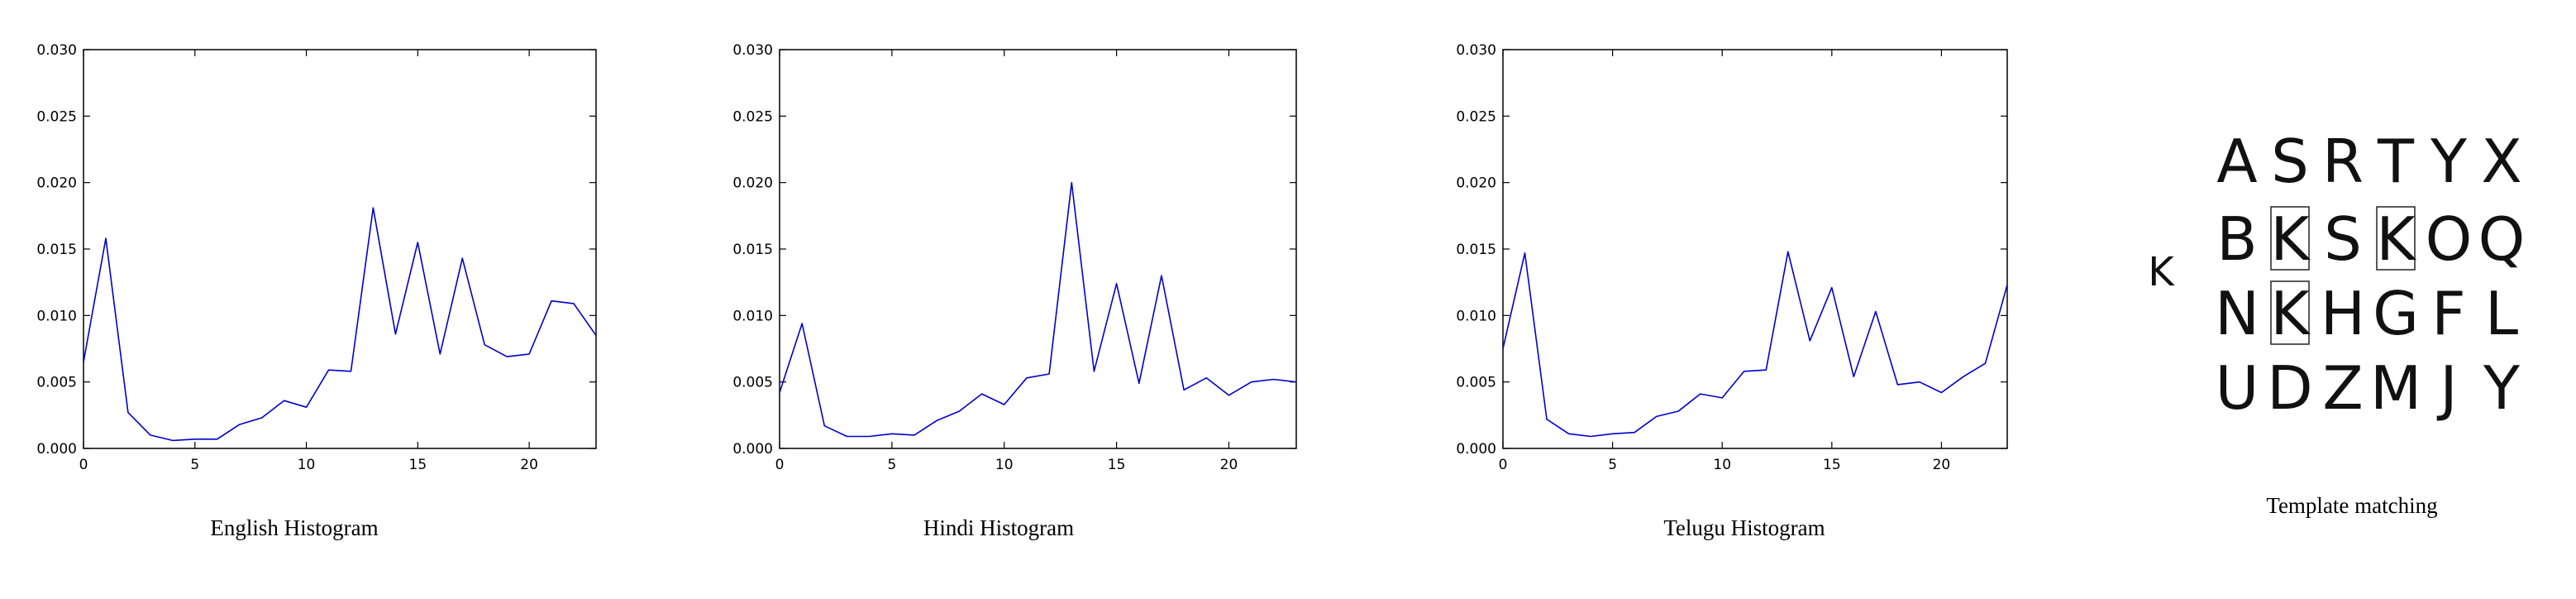 The height and width of the screenshot is (599, 2576). Describe the element at coordinates (998, 528) in the screenshot. I see `chart-caption: Hindi Histogram` at that location.